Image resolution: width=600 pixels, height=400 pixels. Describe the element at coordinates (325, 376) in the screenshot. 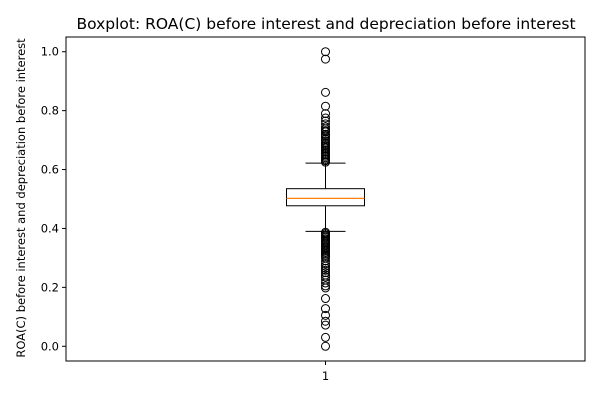

I see `x-tick-label: 1` at that location.